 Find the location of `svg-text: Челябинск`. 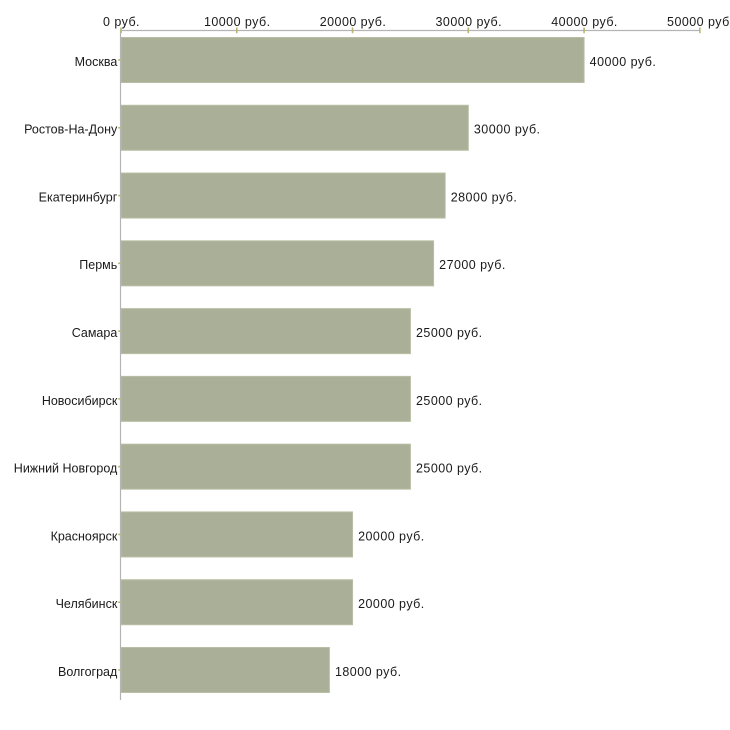

svg-text: Челябинск is located at coordinates (87, 604).